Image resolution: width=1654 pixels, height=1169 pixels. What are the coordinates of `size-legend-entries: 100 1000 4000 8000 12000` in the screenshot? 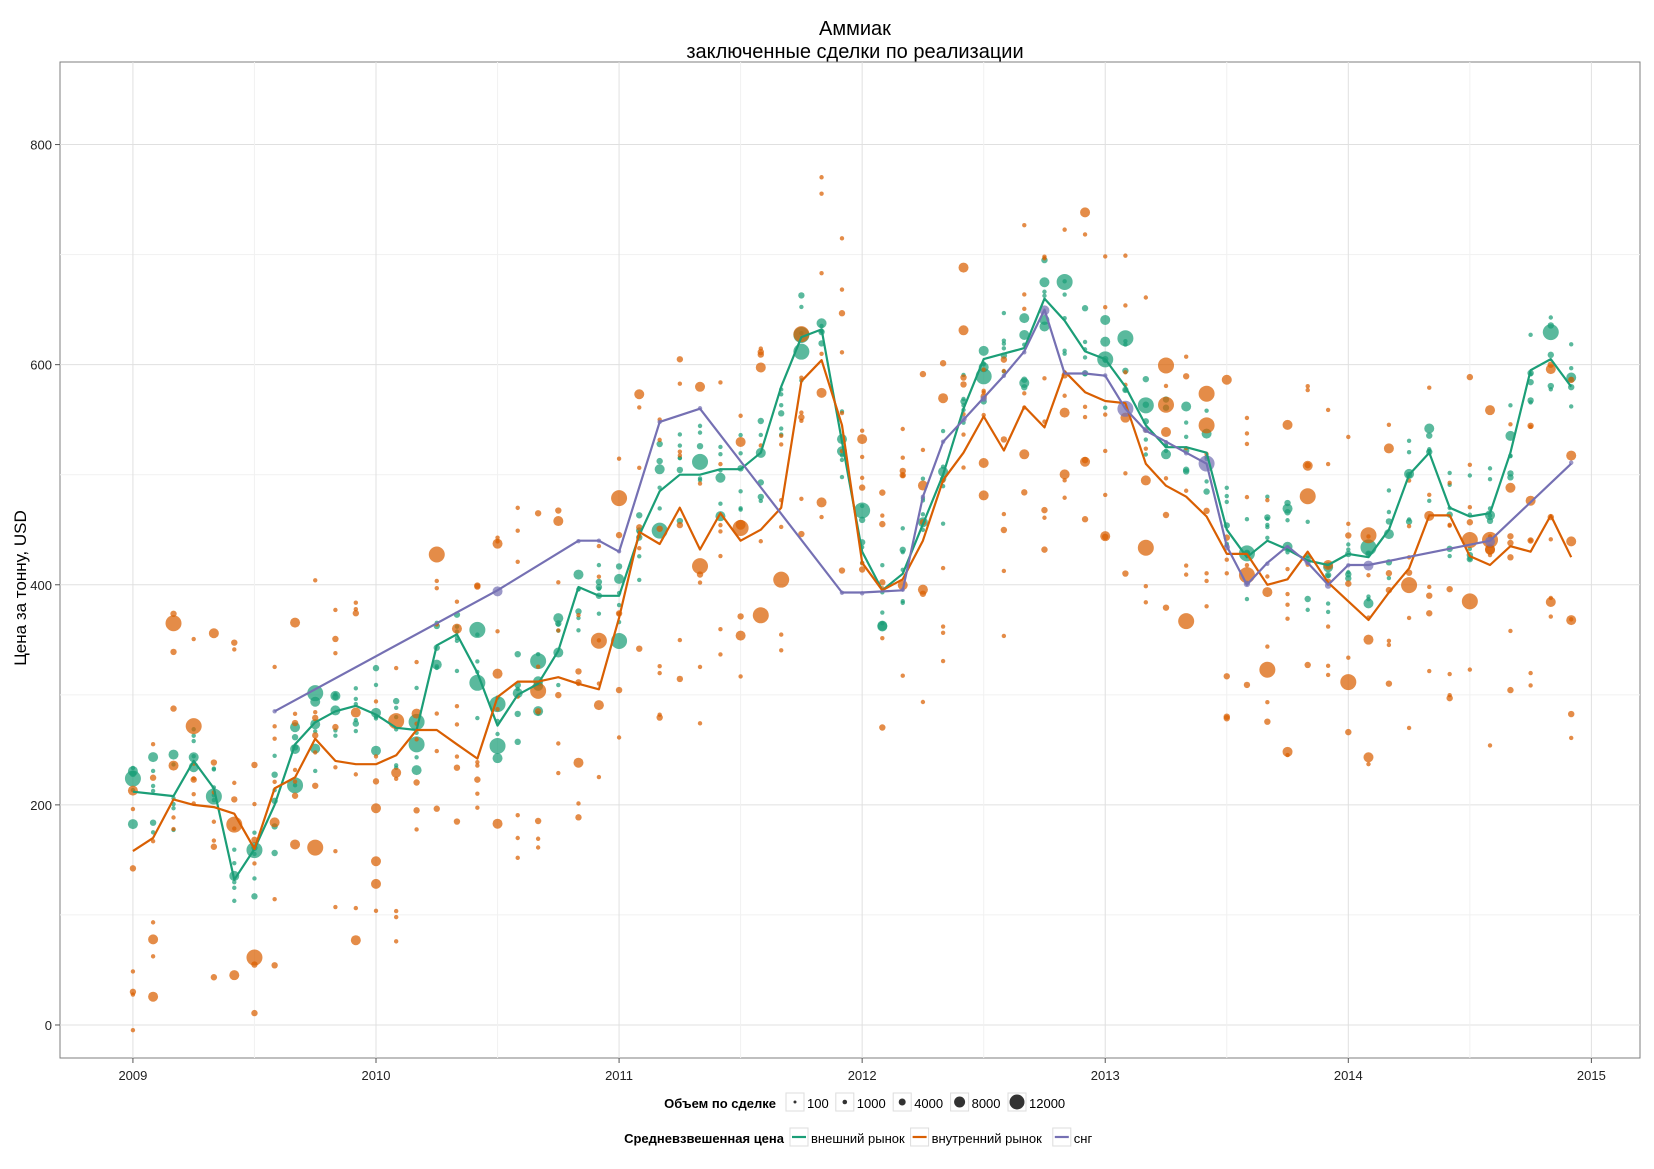 It's located at (925, 1102).